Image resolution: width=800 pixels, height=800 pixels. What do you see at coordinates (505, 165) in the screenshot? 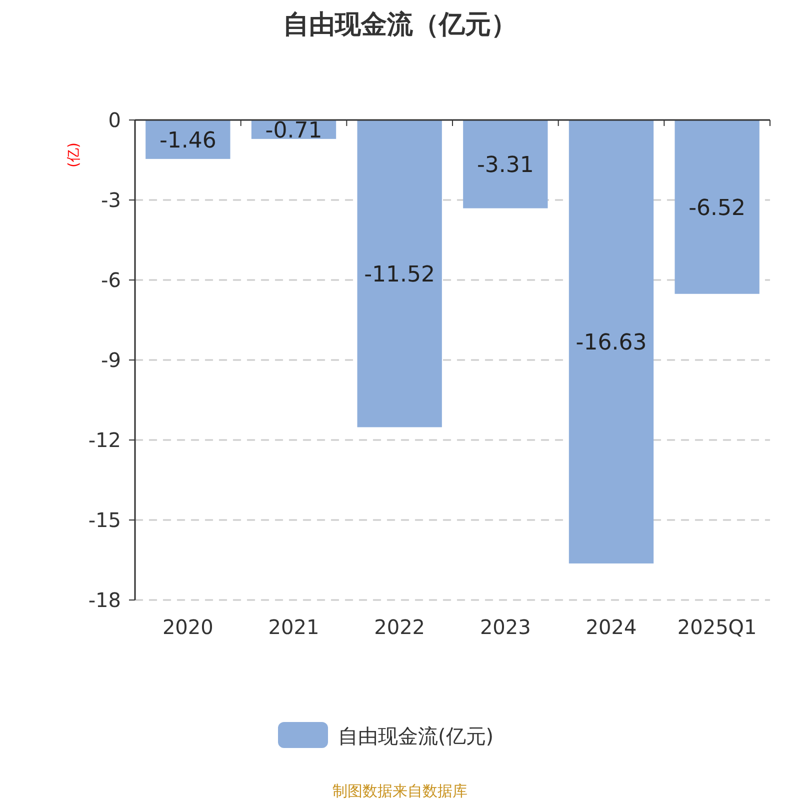
I see `data-label: -3.31` at bounding box center [505, 165].